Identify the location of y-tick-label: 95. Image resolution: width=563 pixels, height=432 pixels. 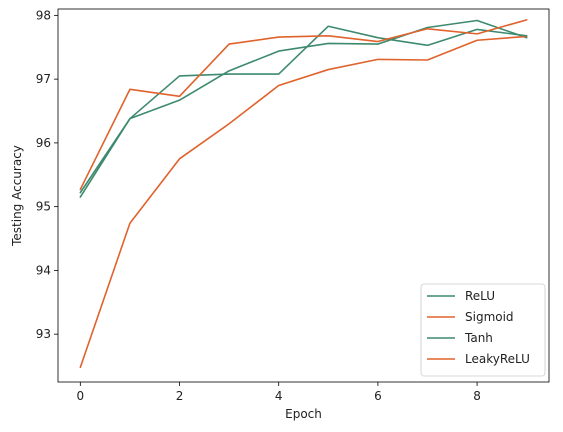
(43, 207).